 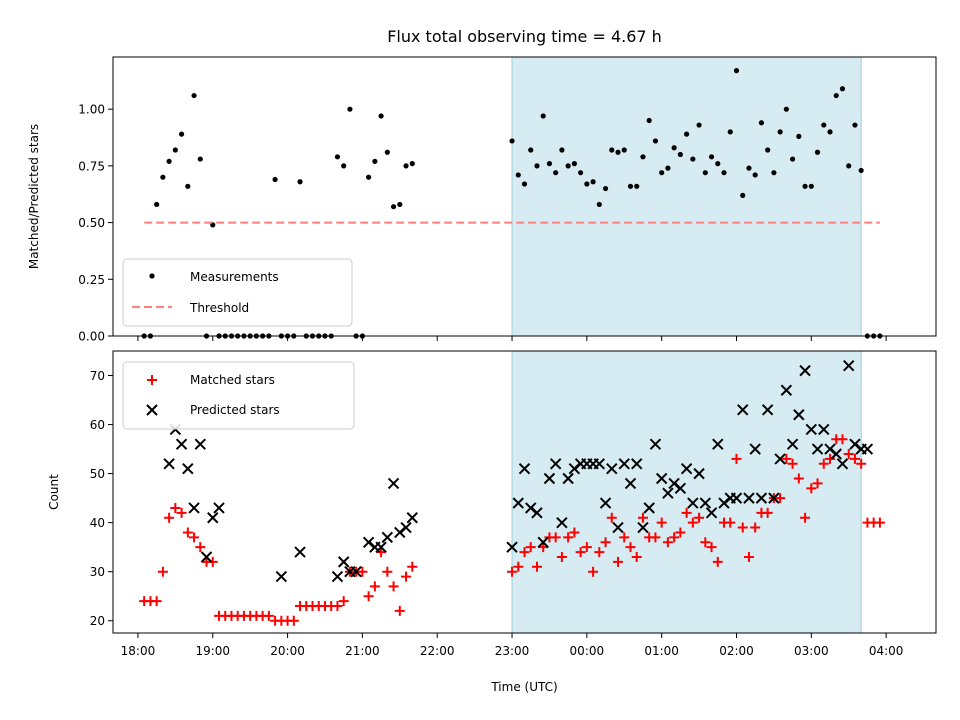 What do you see at coordinates (219, 308) in the screenshot?
I see `legend-entry-threshold: Threshold` at bounding box center [219, 308].